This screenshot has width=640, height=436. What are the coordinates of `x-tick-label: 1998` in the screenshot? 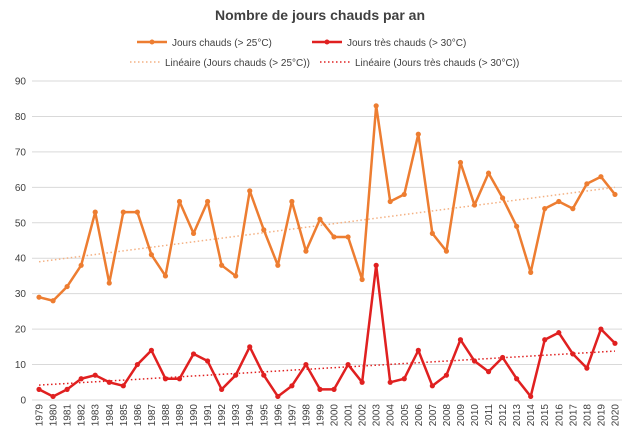 It's located at (306, 415).